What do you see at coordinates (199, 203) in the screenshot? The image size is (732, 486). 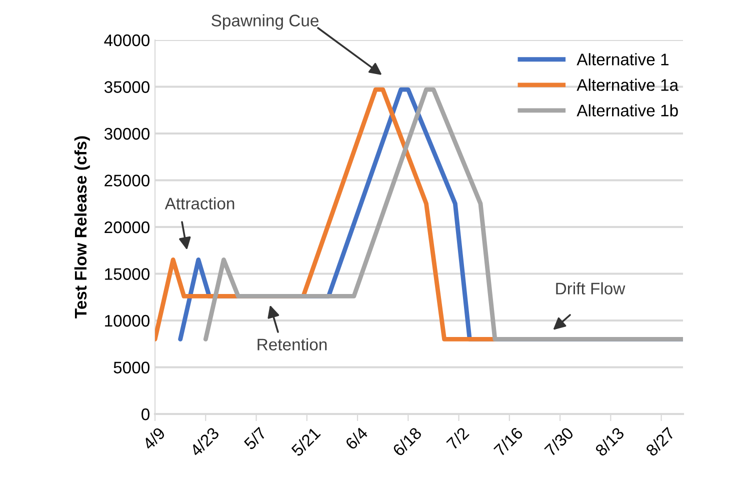 I see `annotation: Attraction` at bounding box center [199, 203].